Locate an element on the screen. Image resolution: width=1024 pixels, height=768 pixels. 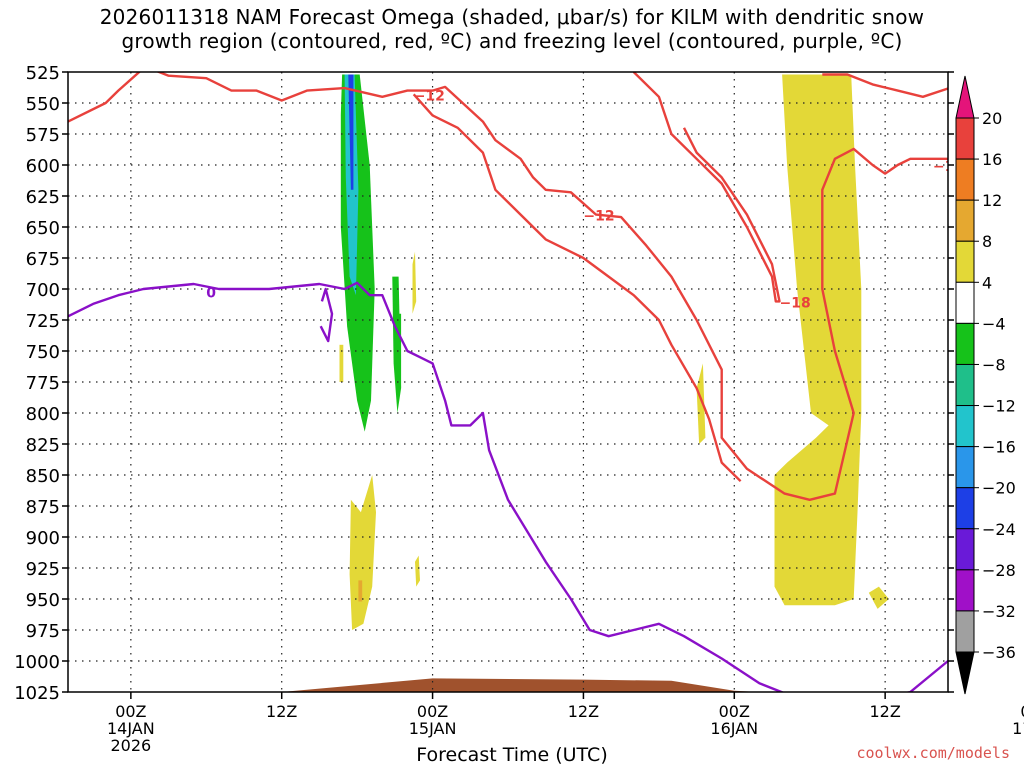
colorbar-label: −20 is located at coordinates (999, 488).